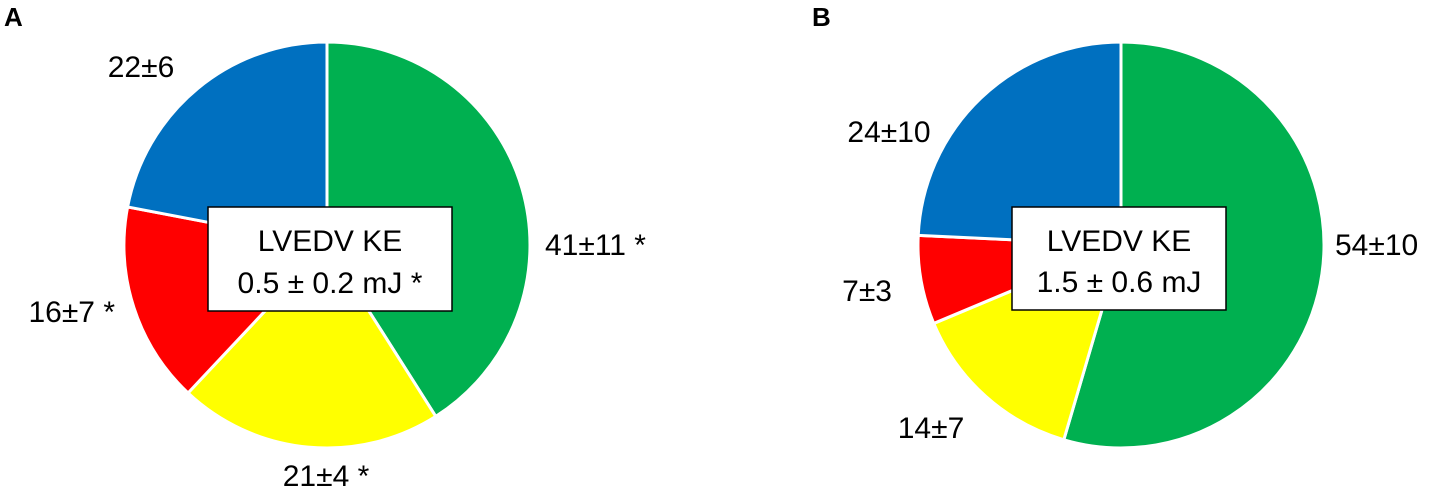  I want to click on center-box-b-frame, so click(1119, 258).